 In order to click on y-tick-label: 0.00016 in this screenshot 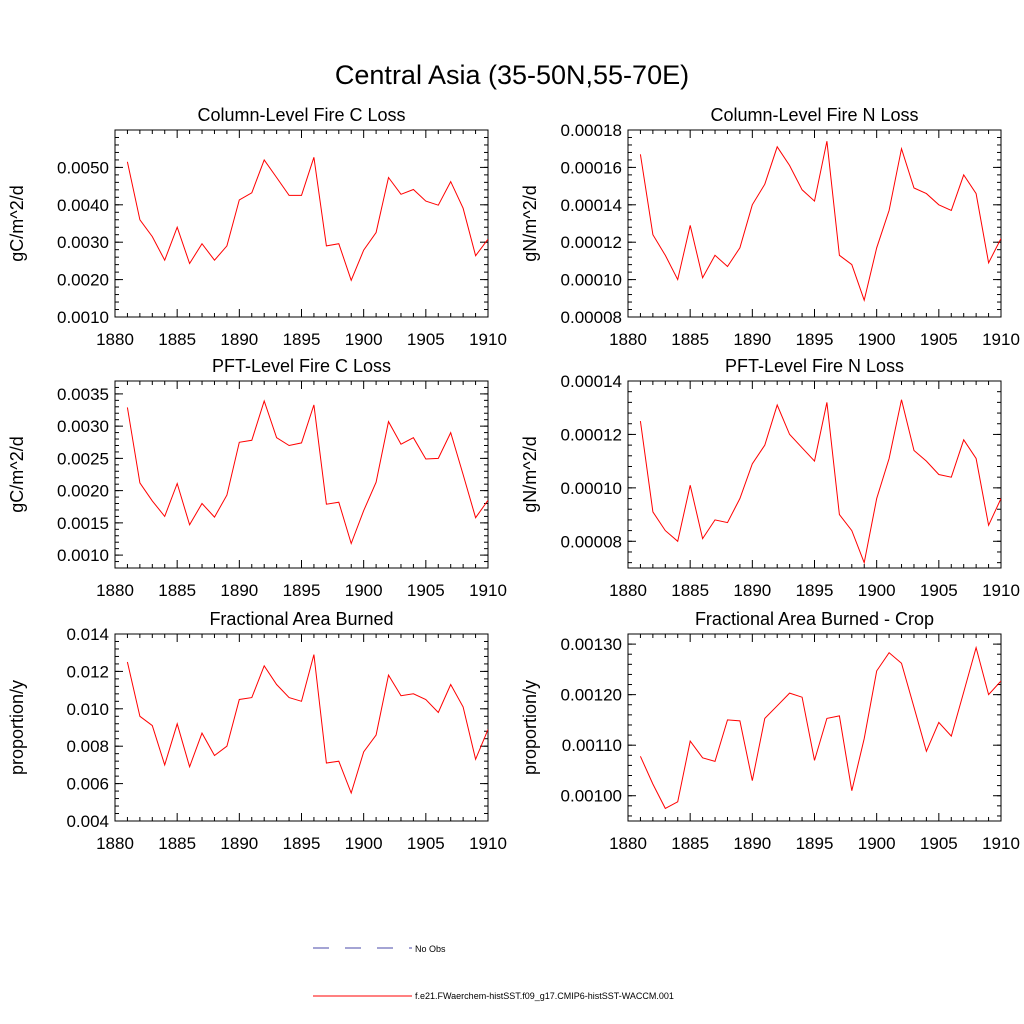, I will do `click(591, 167)`.